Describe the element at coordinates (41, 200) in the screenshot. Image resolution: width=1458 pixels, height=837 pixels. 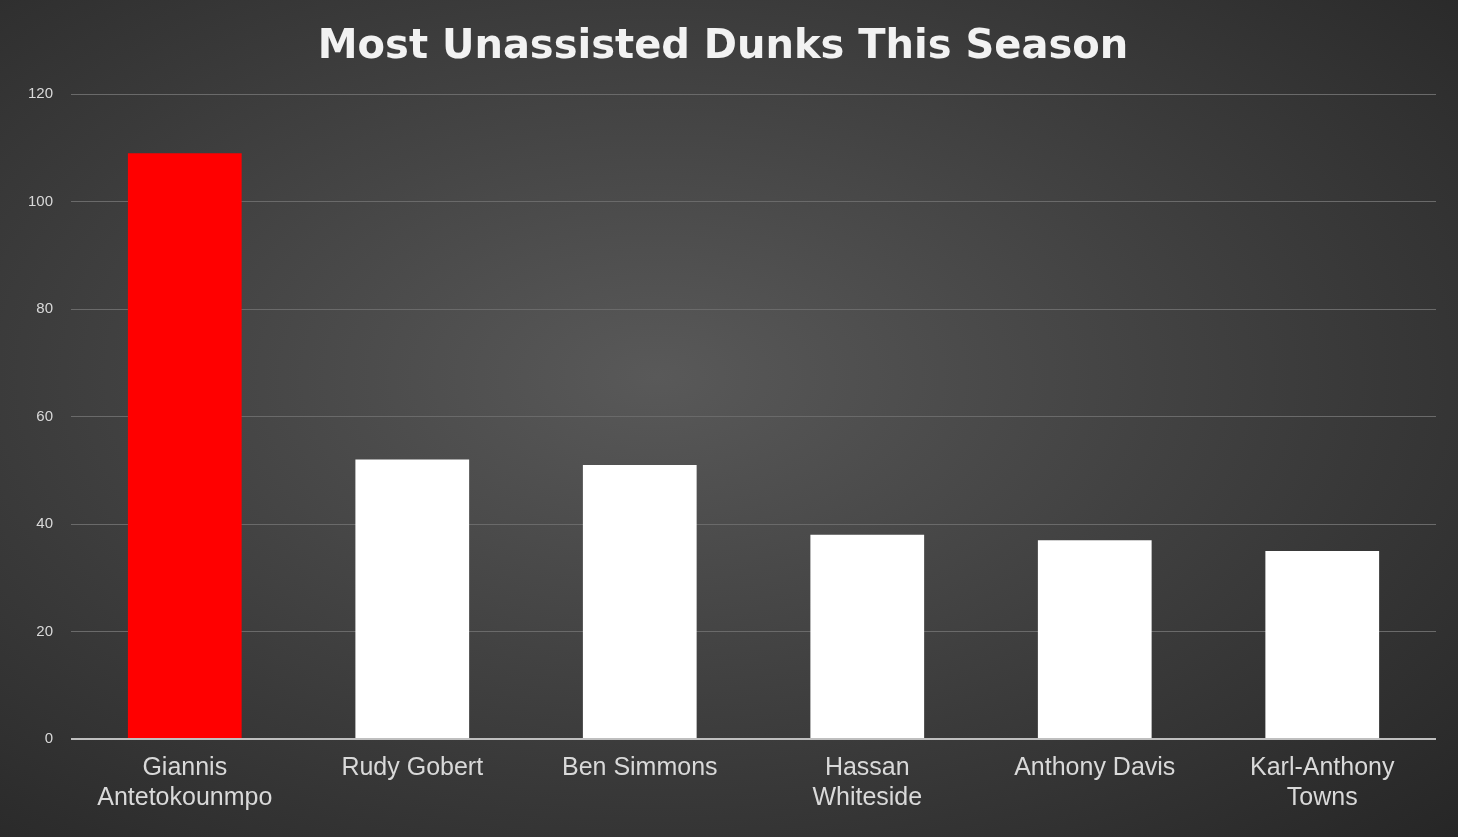
I see `y-tick-label: 100` at that location.